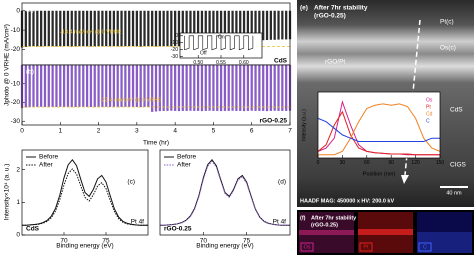 Image resolution: width=474 pixels, height=255 pixels. What do you see at coordinates (106, 241) in the screenshot?
I see `x-tick-label: 75` at bounding box center [106, 241].